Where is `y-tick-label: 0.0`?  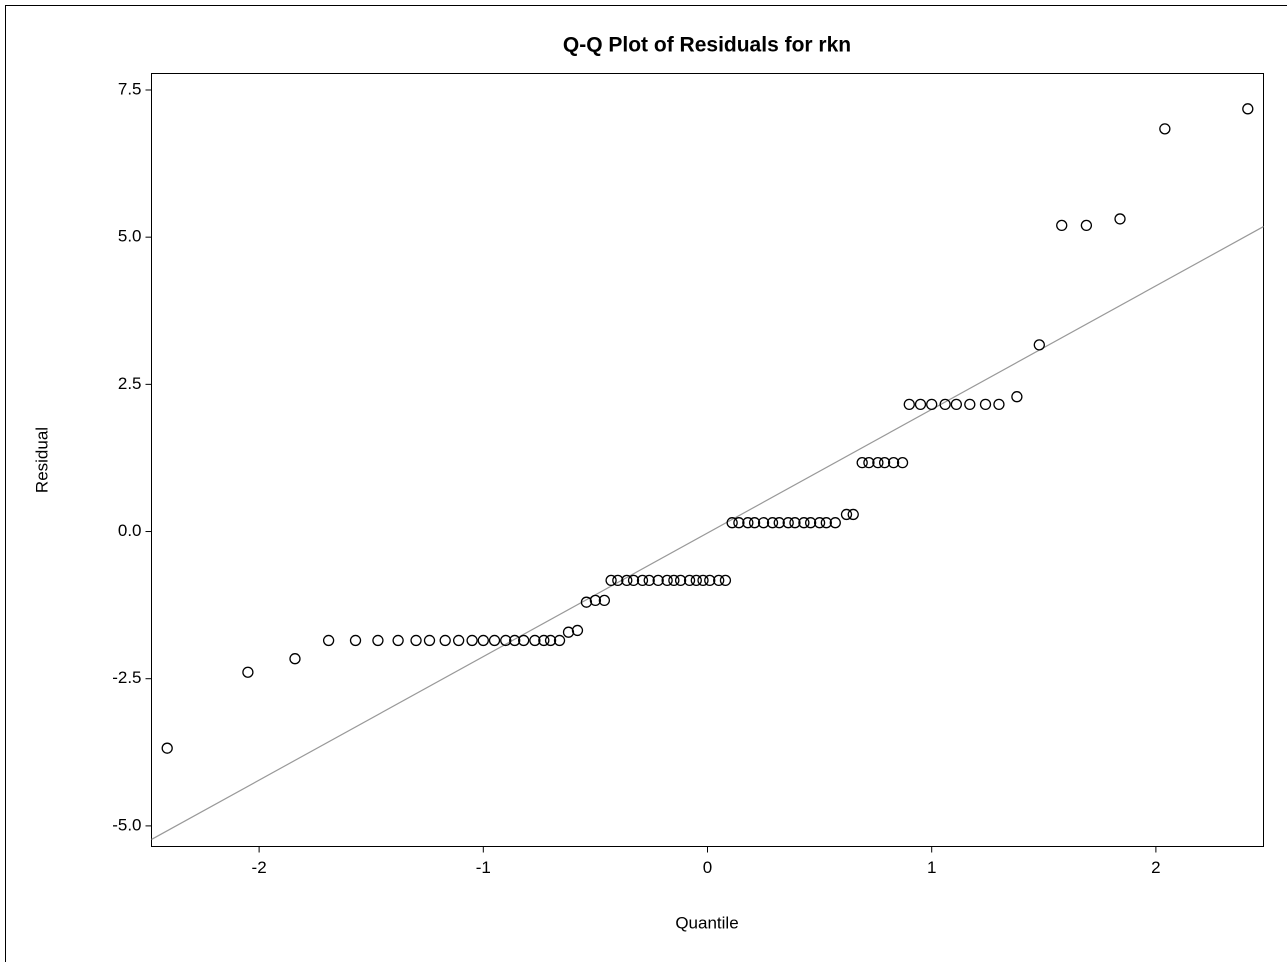 y-tick-label: 0.0 is located at coordinates (130, 530).